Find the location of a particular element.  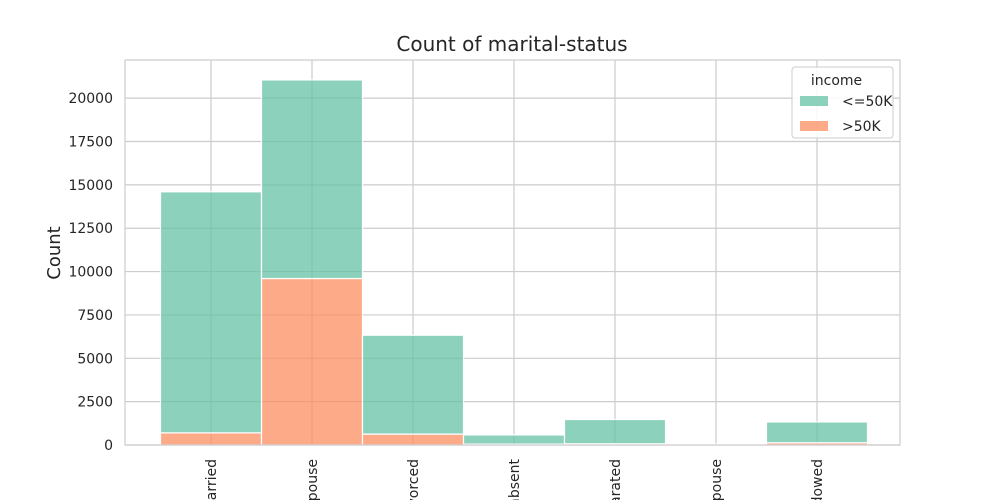

y-tick-label: 15000 is located at coordinates (90, 186).